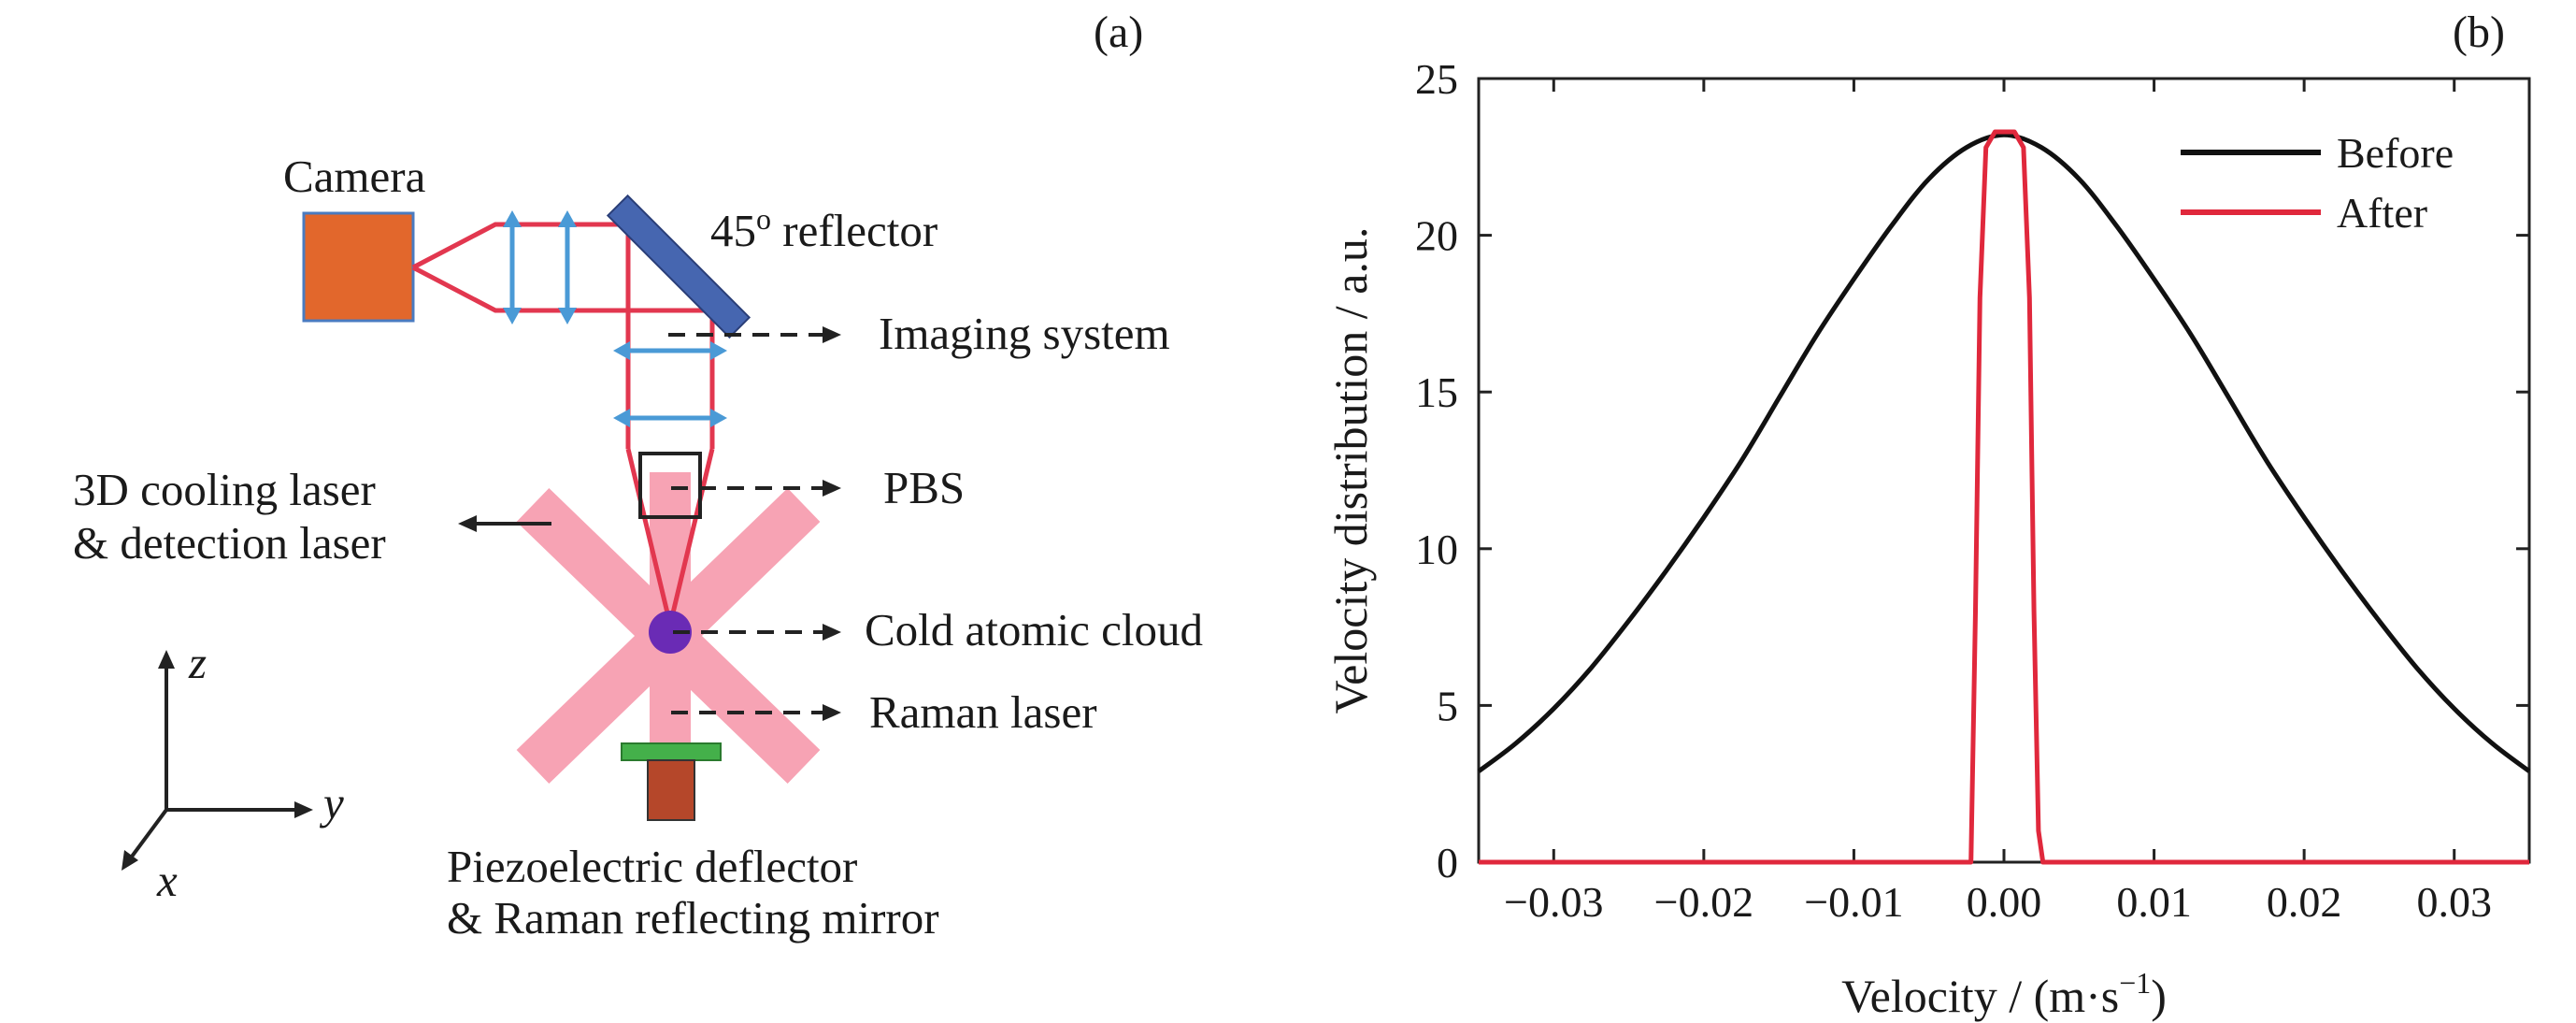  I want to click on x-tick-label: −0.02, so click(1703, 902).